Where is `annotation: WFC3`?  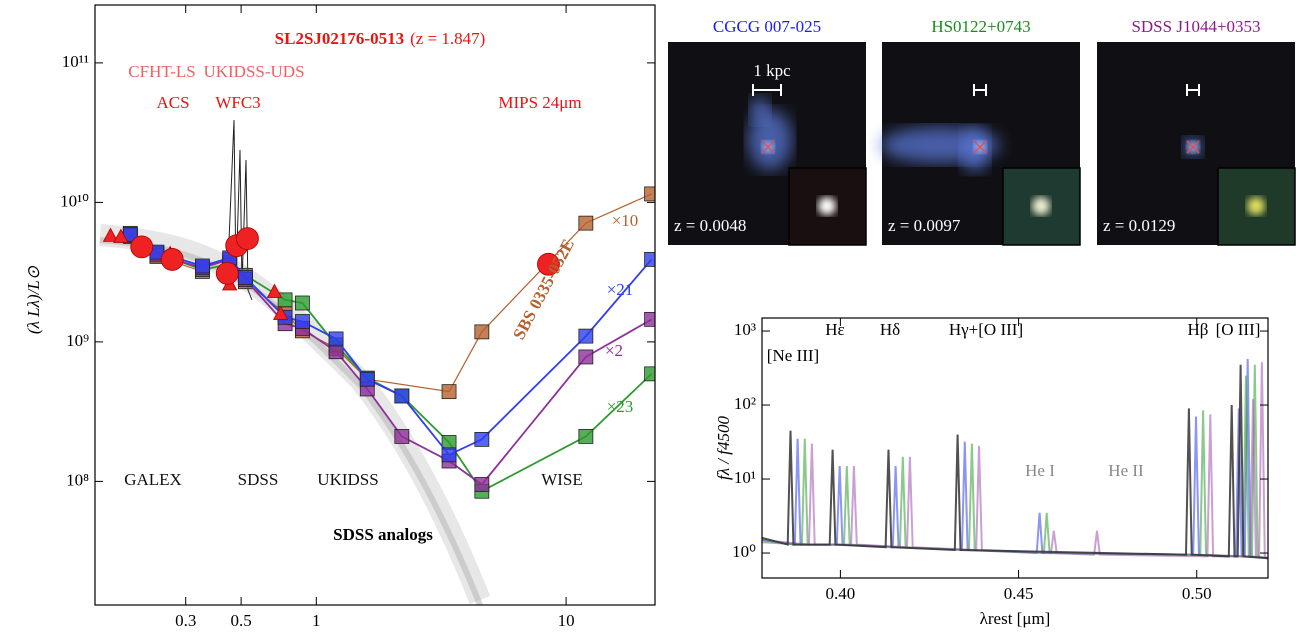
annotation: WFC3 is located at coordinates (237, 102).